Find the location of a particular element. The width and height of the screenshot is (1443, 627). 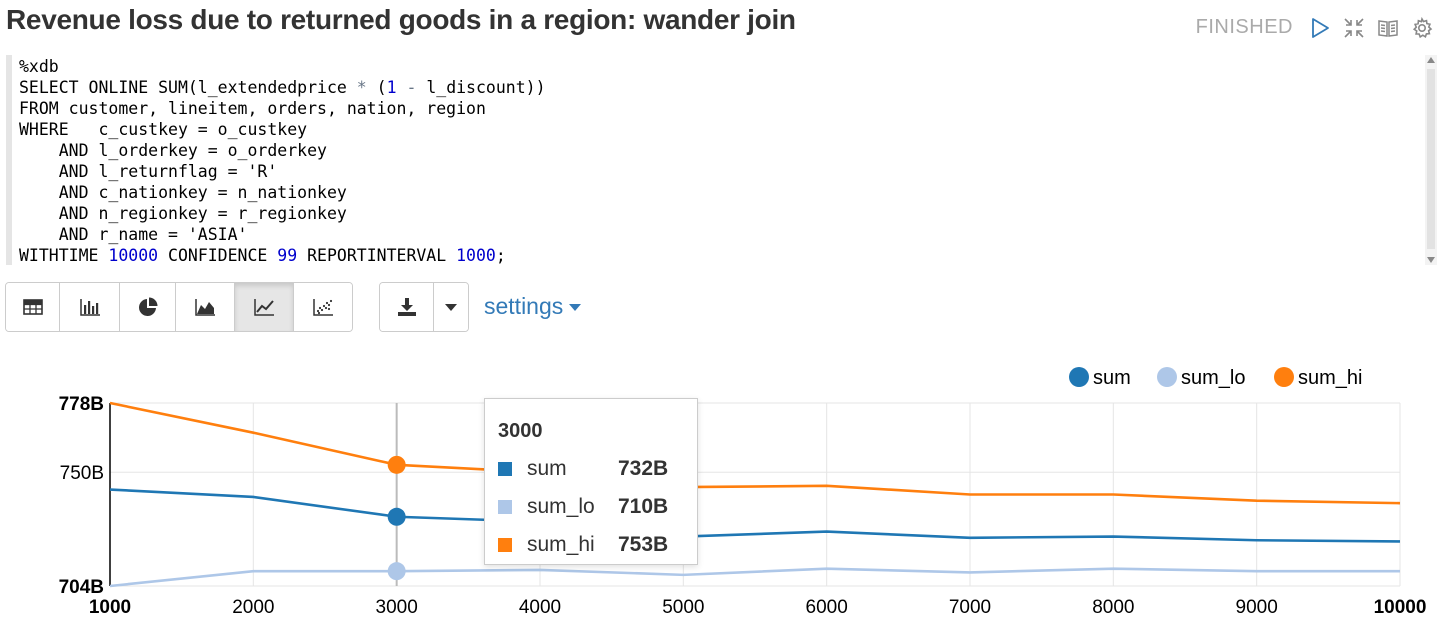

y-tick-label: 778B is located at coordinates (81, 404).